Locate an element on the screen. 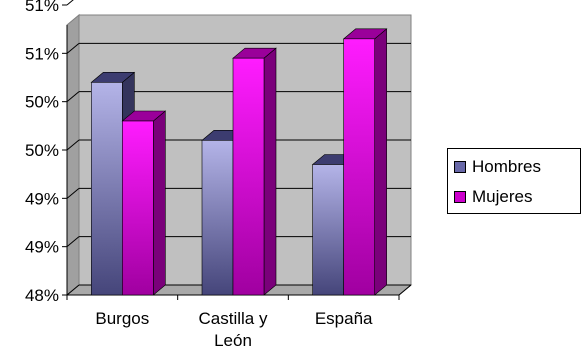 The width and height of the screenshot is (587, 357). legend-swatch-hombres is located at coordinates (460, 167).